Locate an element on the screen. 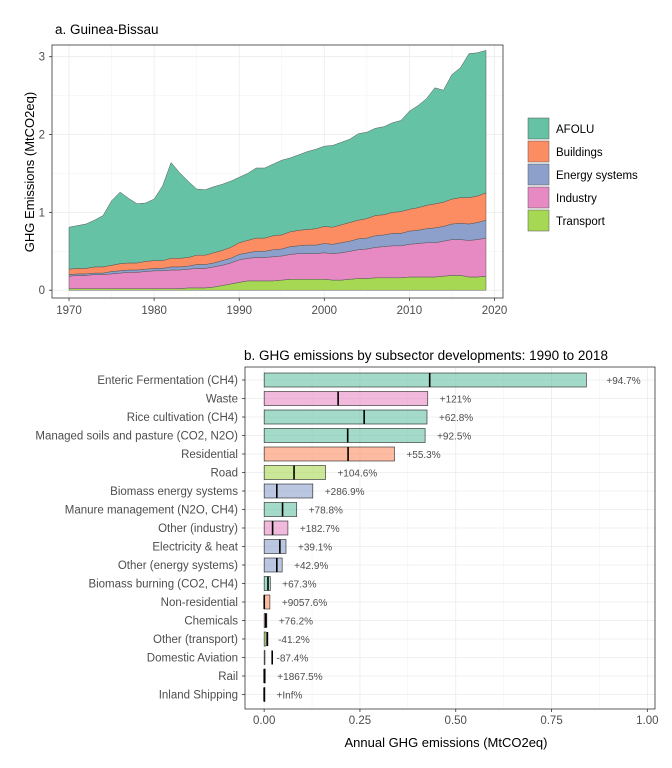 Image resolution: width=672 pixels, height=768 pixels. panel-a-x-tick-label: 2010 is located at coordinates (410, 311).